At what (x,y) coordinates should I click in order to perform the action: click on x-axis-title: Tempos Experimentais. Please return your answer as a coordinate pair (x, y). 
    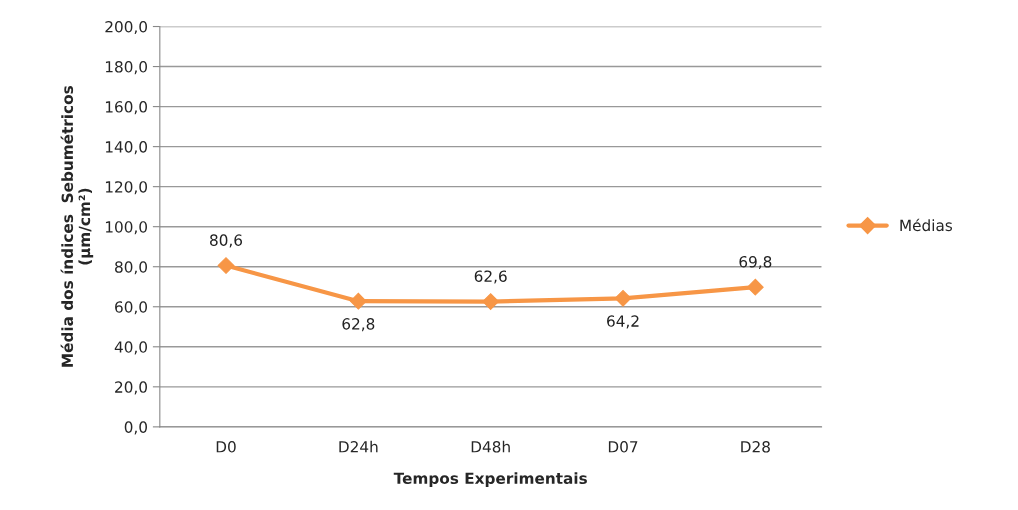
    Looking at the image, I should click on (490, 479).